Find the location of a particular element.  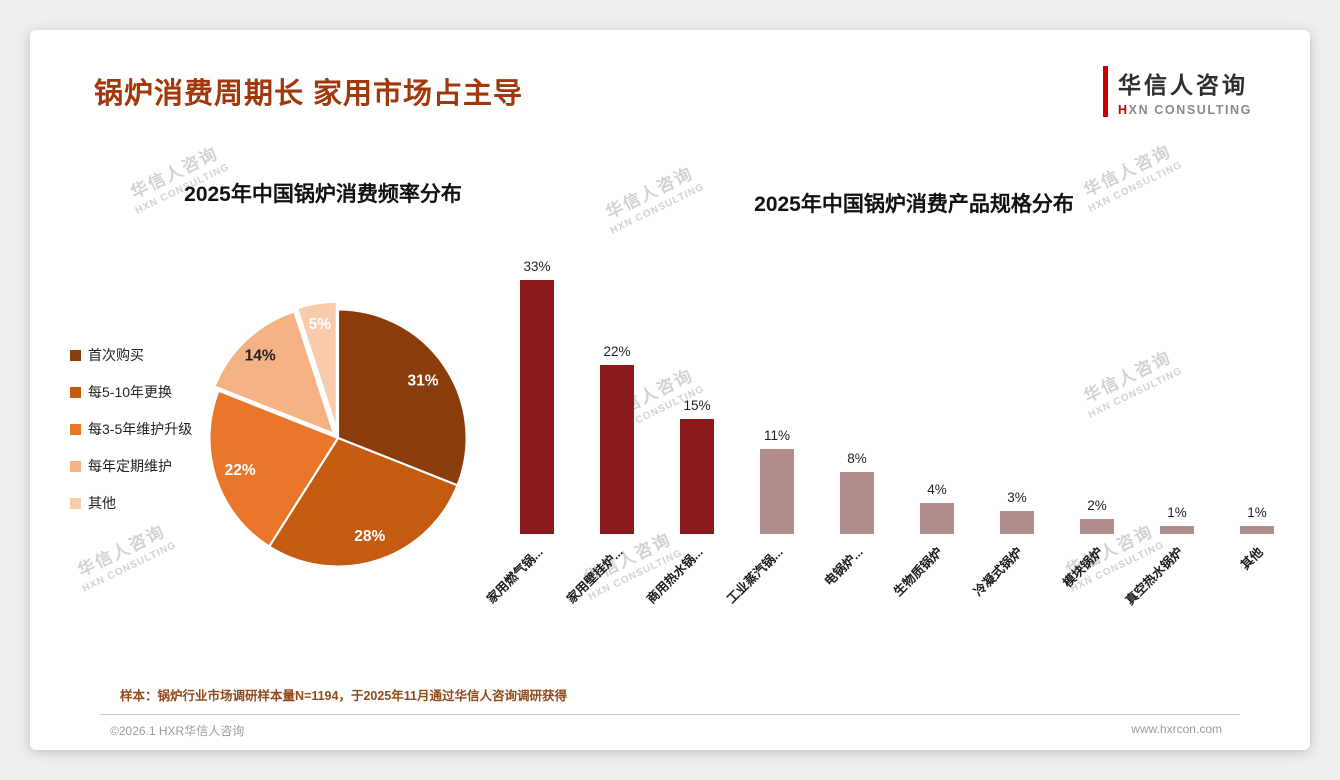

watermark-en: HXN CONSULTING is located at coordinates (129, 567).